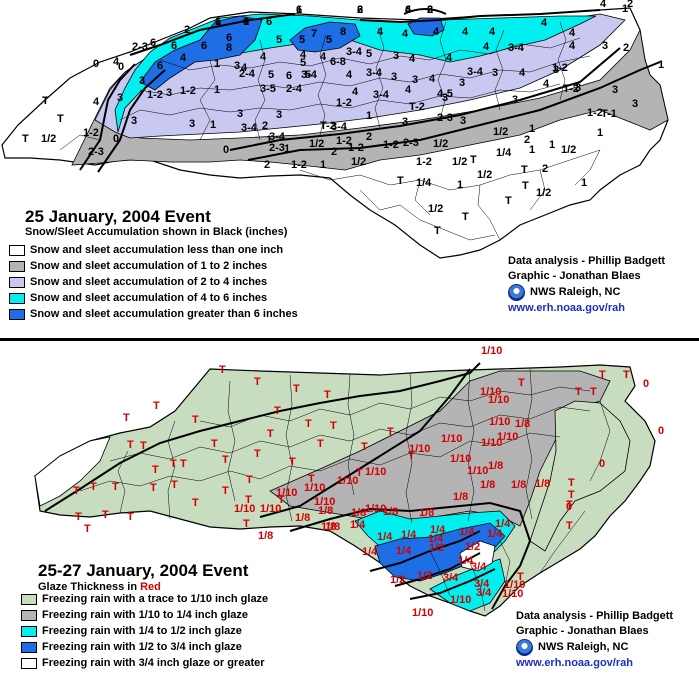 Image resolution: width=699 pixels, height=680 pixels. What do you see at coordinates (582, 631) in the screenshot?
I see `graphic-credit: Graphic - Jonathan Blaes` at bounding box center [582, 631].